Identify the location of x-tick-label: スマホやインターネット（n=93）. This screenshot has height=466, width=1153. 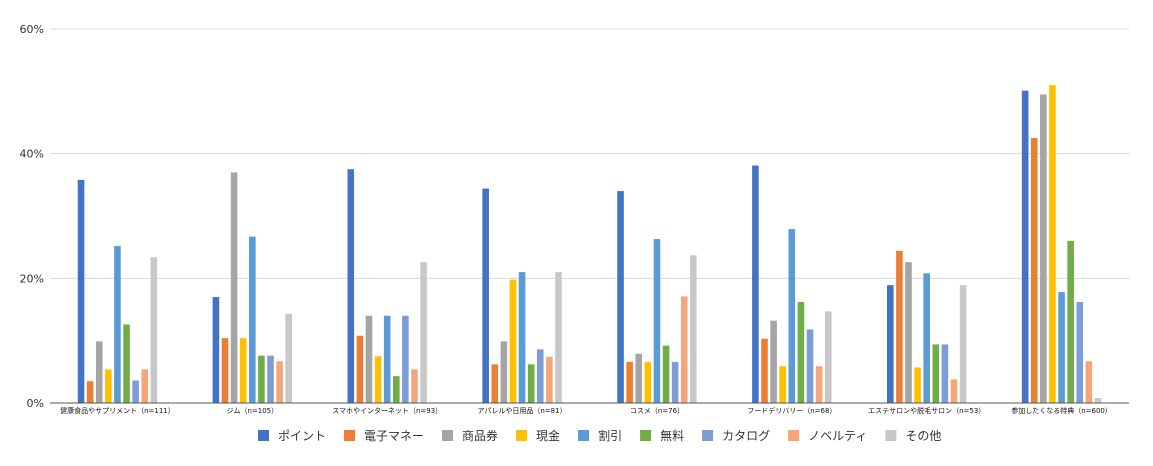
(387, 410).